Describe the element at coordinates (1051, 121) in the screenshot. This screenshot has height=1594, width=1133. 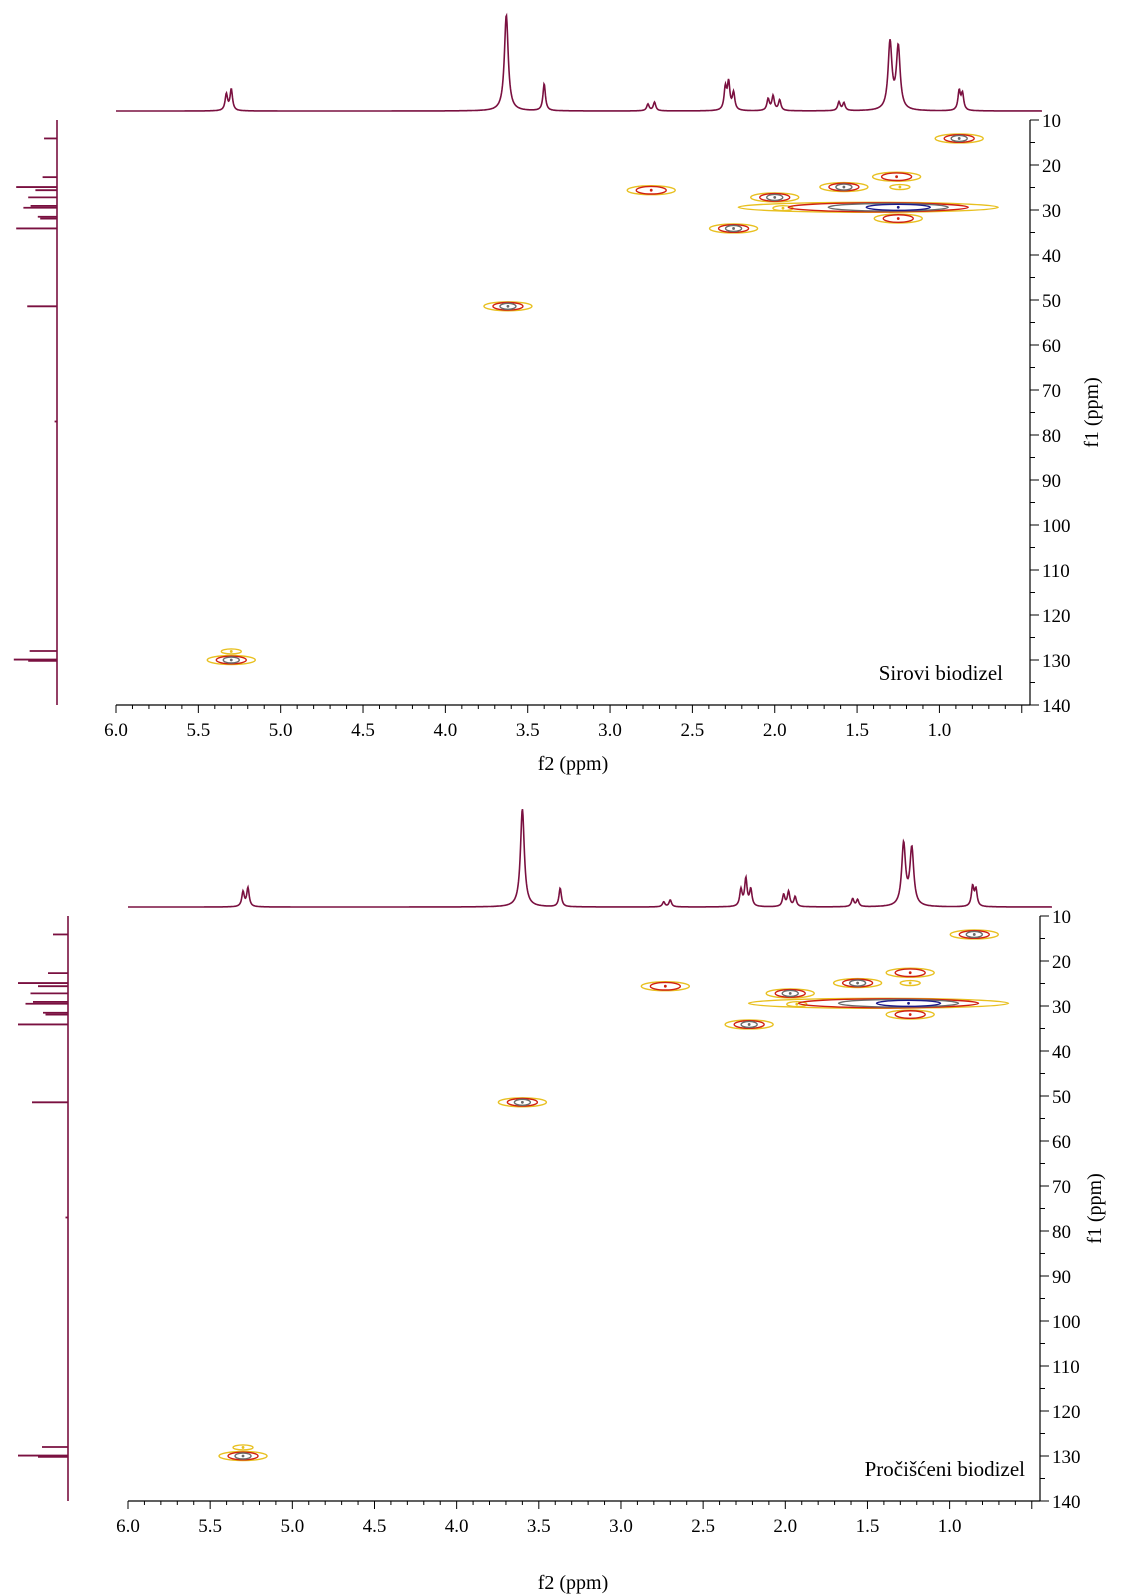
I see `y-tick-label: 10` at that location.